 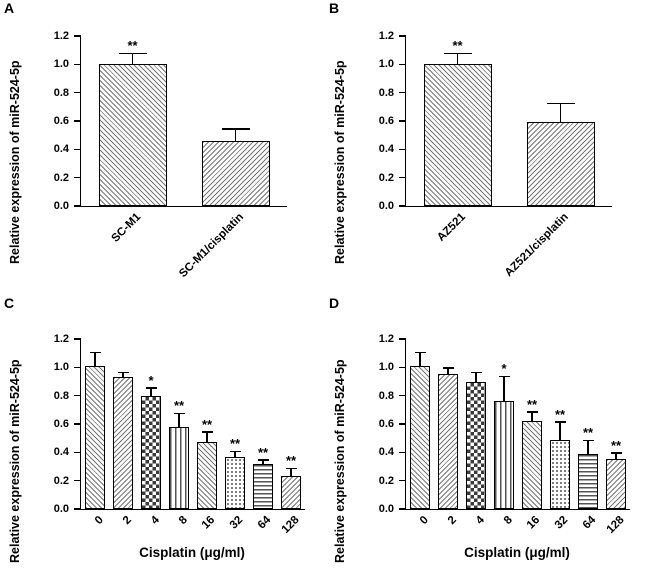 What do you see at coordinates (9, 303) in the screenshot?
I see `panel-label: C` at bounding box center [9, 303].